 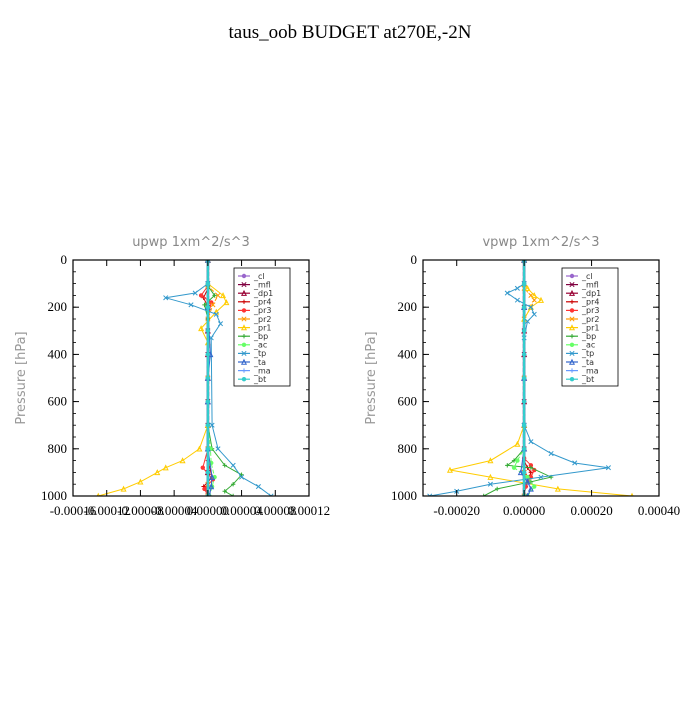 What do you see at coordinates (106, 510) in the screenshot?
I see `x-tick-label: -0.00012` at bounding box center [106, 510].